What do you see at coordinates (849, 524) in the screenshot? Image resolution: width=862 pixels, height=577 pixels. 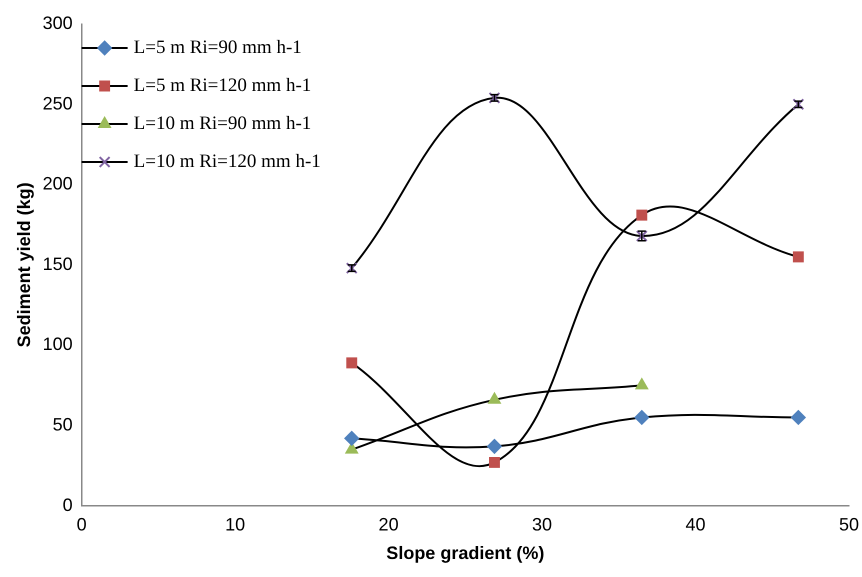 I see `x-tick-label: 50` at bounding box center [849, 524].